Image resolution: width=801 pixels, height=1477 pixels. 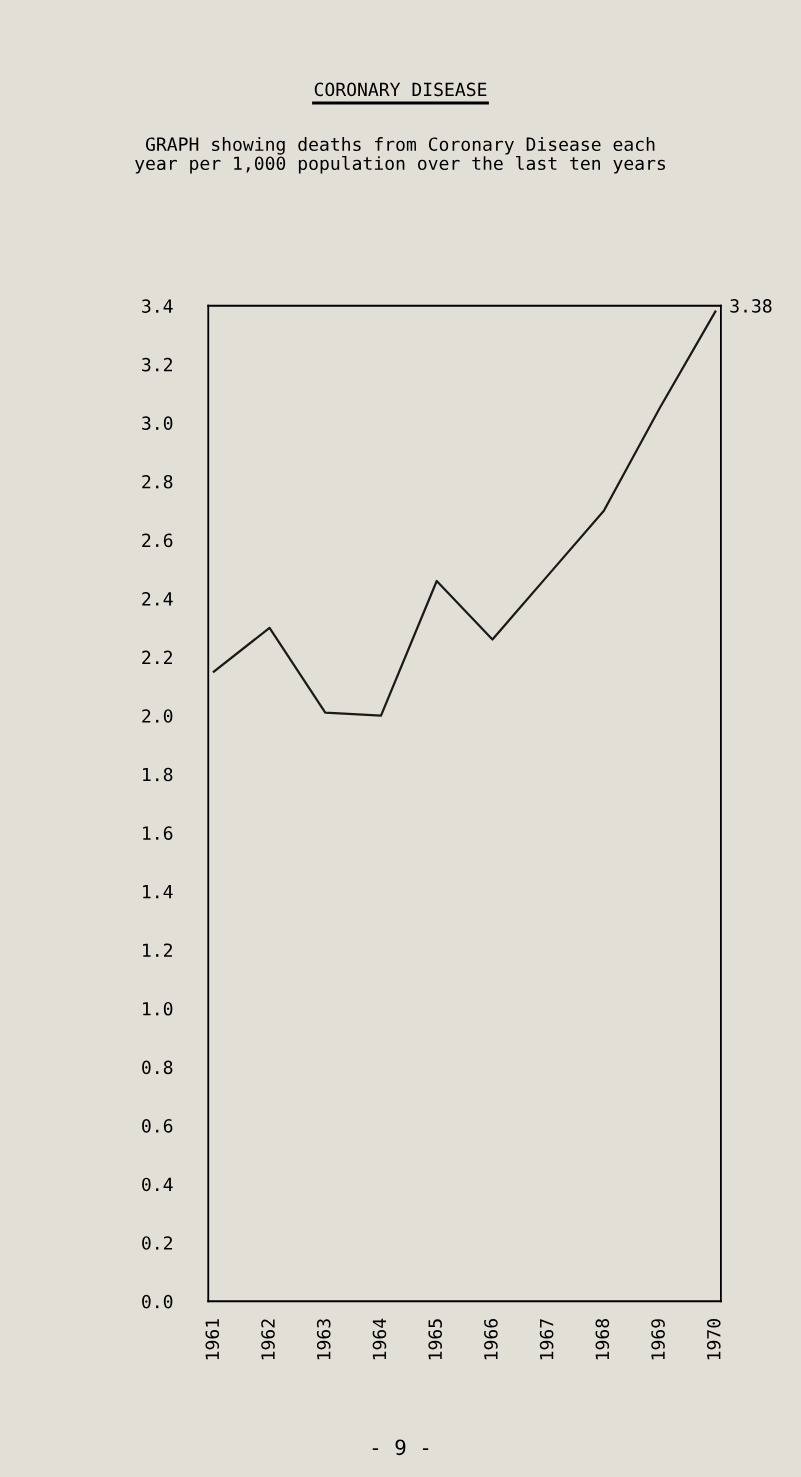 I want to click on y-tick-label: 0.2, so click(x=157, y=1243).